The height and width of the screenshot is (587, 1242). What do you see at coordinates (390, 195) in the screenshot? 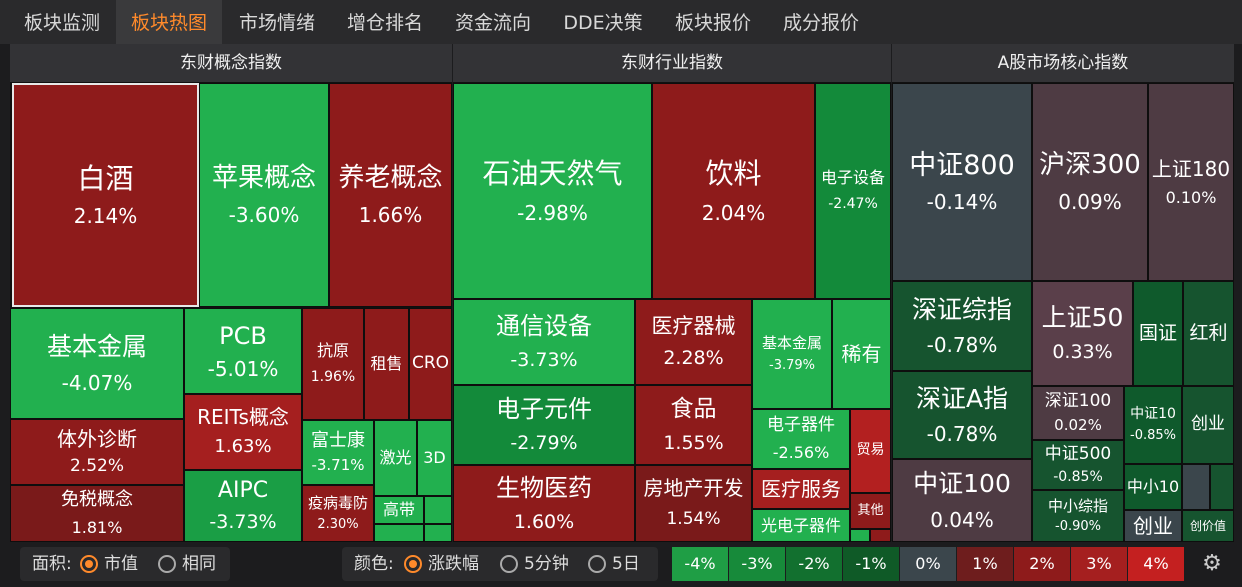
I see `heatmap-tile: 养老概念 1.66%` at bounding box center [390, 195].